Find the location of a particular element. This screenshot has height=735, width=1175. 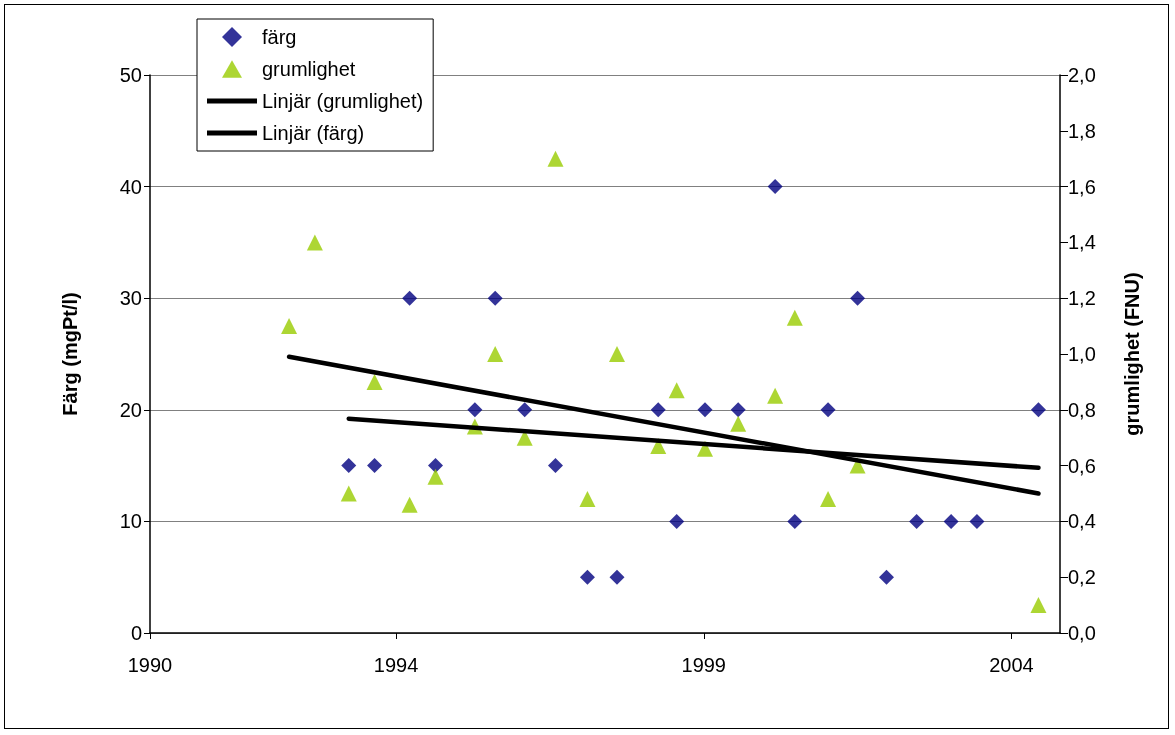

y-axis-title: Färg (mgPt/l) is located at coordinates (70, 354).